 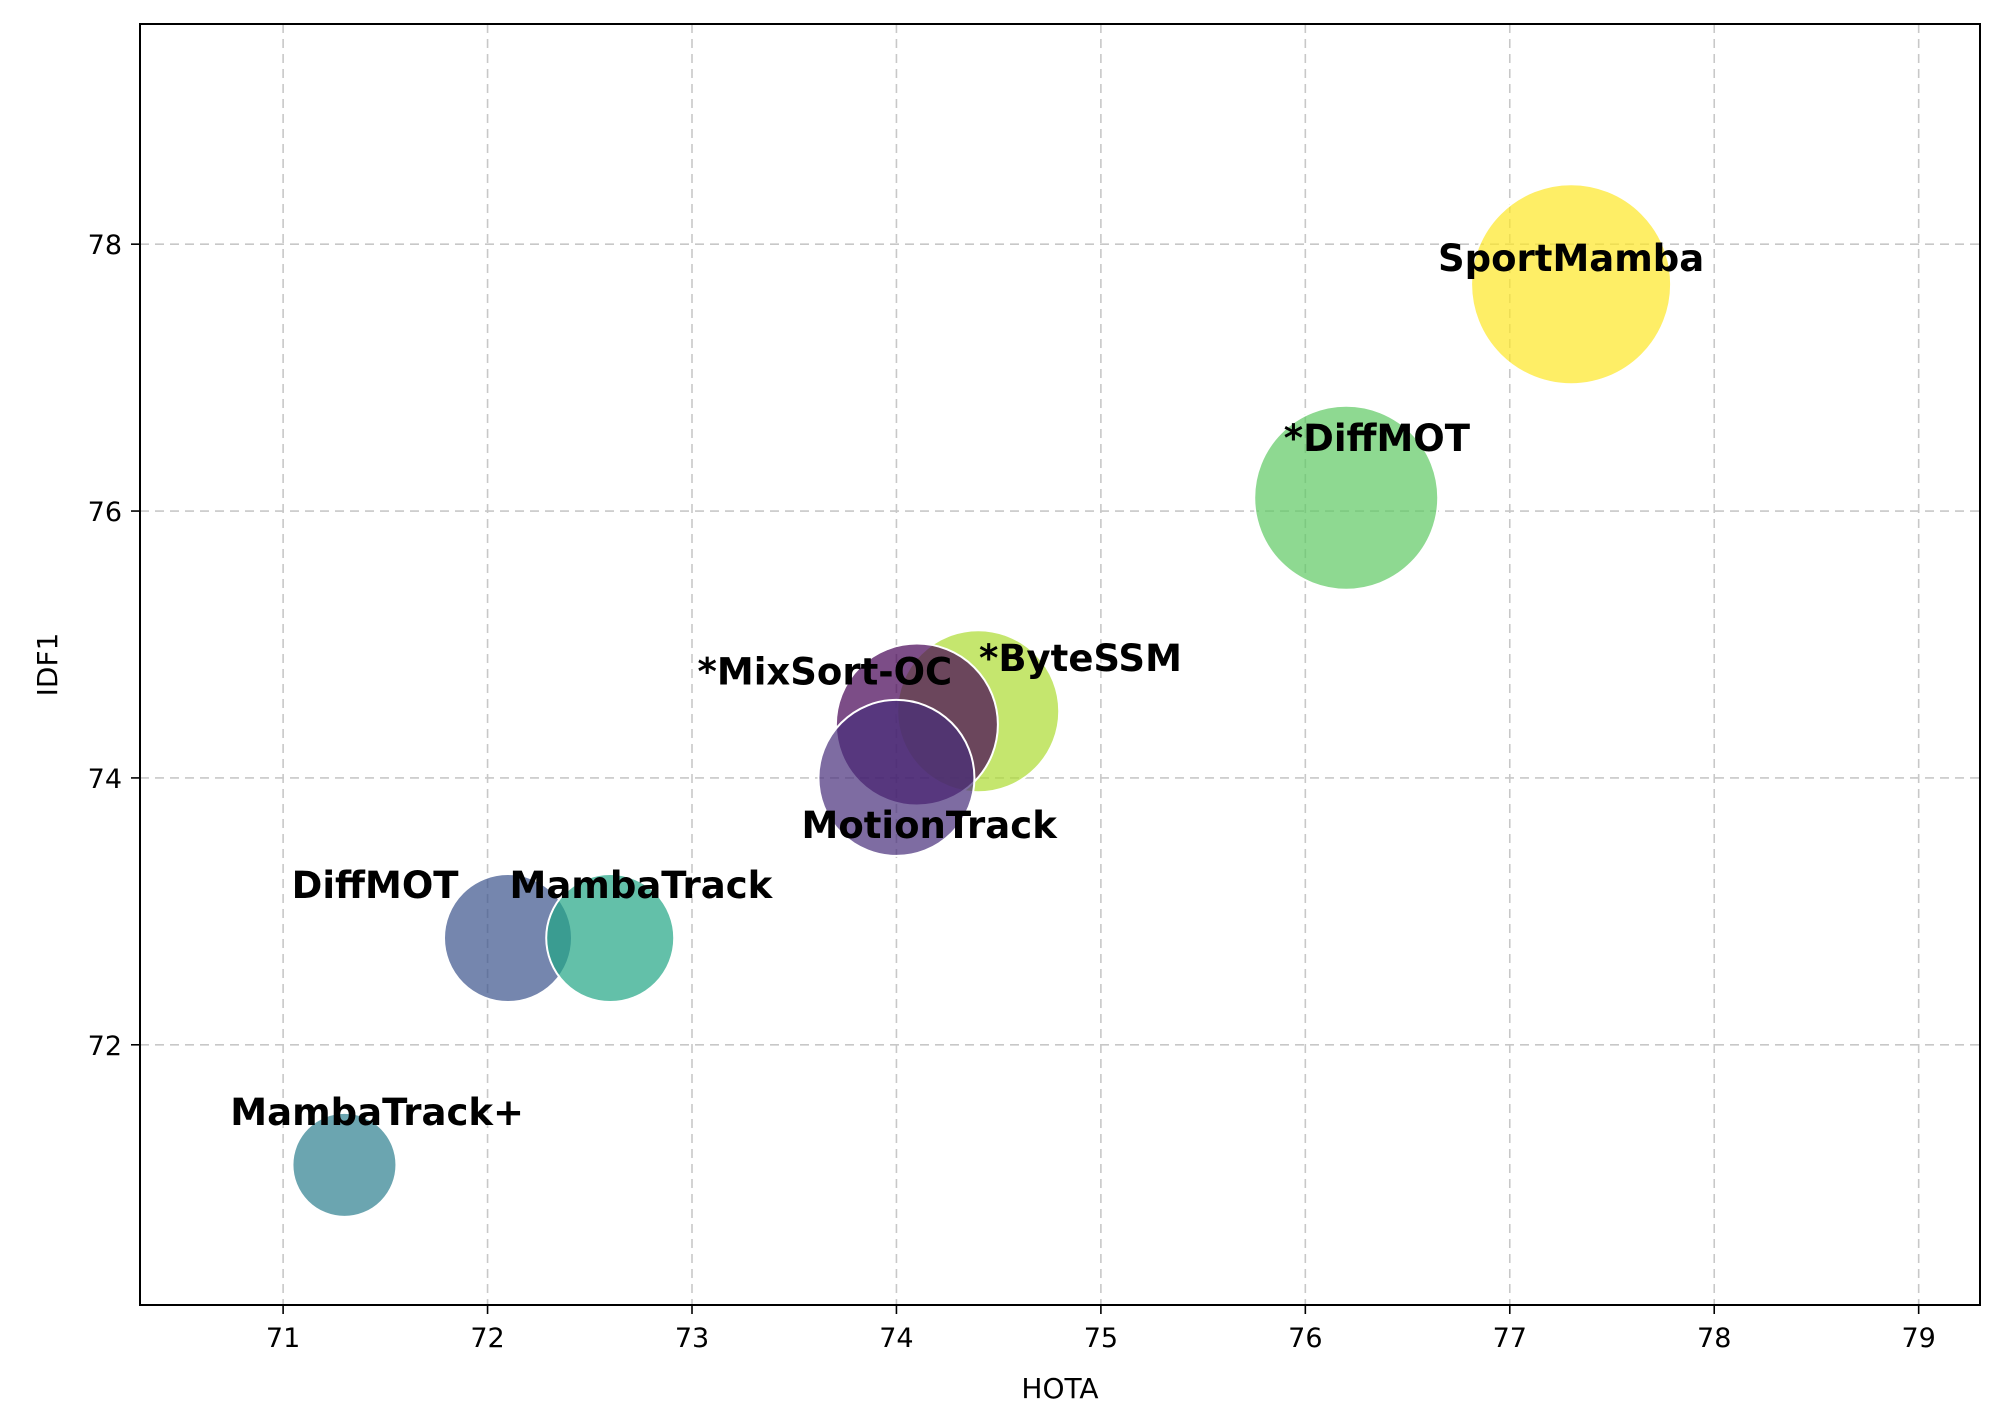 What do you see at coordinates (1377, 438) in the screenshot?
I see `point-label: *DiffMOT` at bounding box center [1377, 438].